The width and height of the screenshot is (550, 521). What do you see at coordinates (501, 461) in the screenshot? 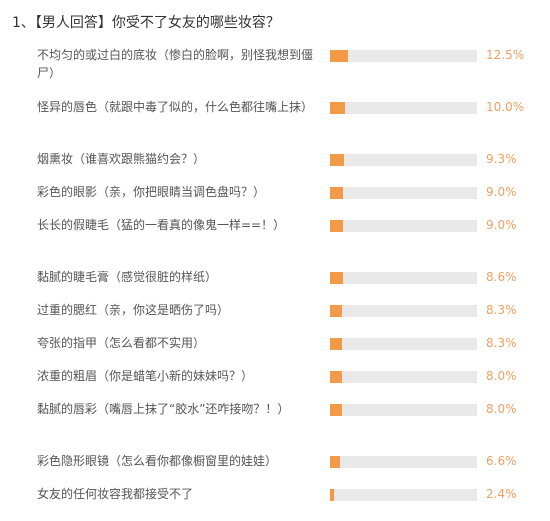
I see `value-label: 6.6%` at bounding box center [501, 461].